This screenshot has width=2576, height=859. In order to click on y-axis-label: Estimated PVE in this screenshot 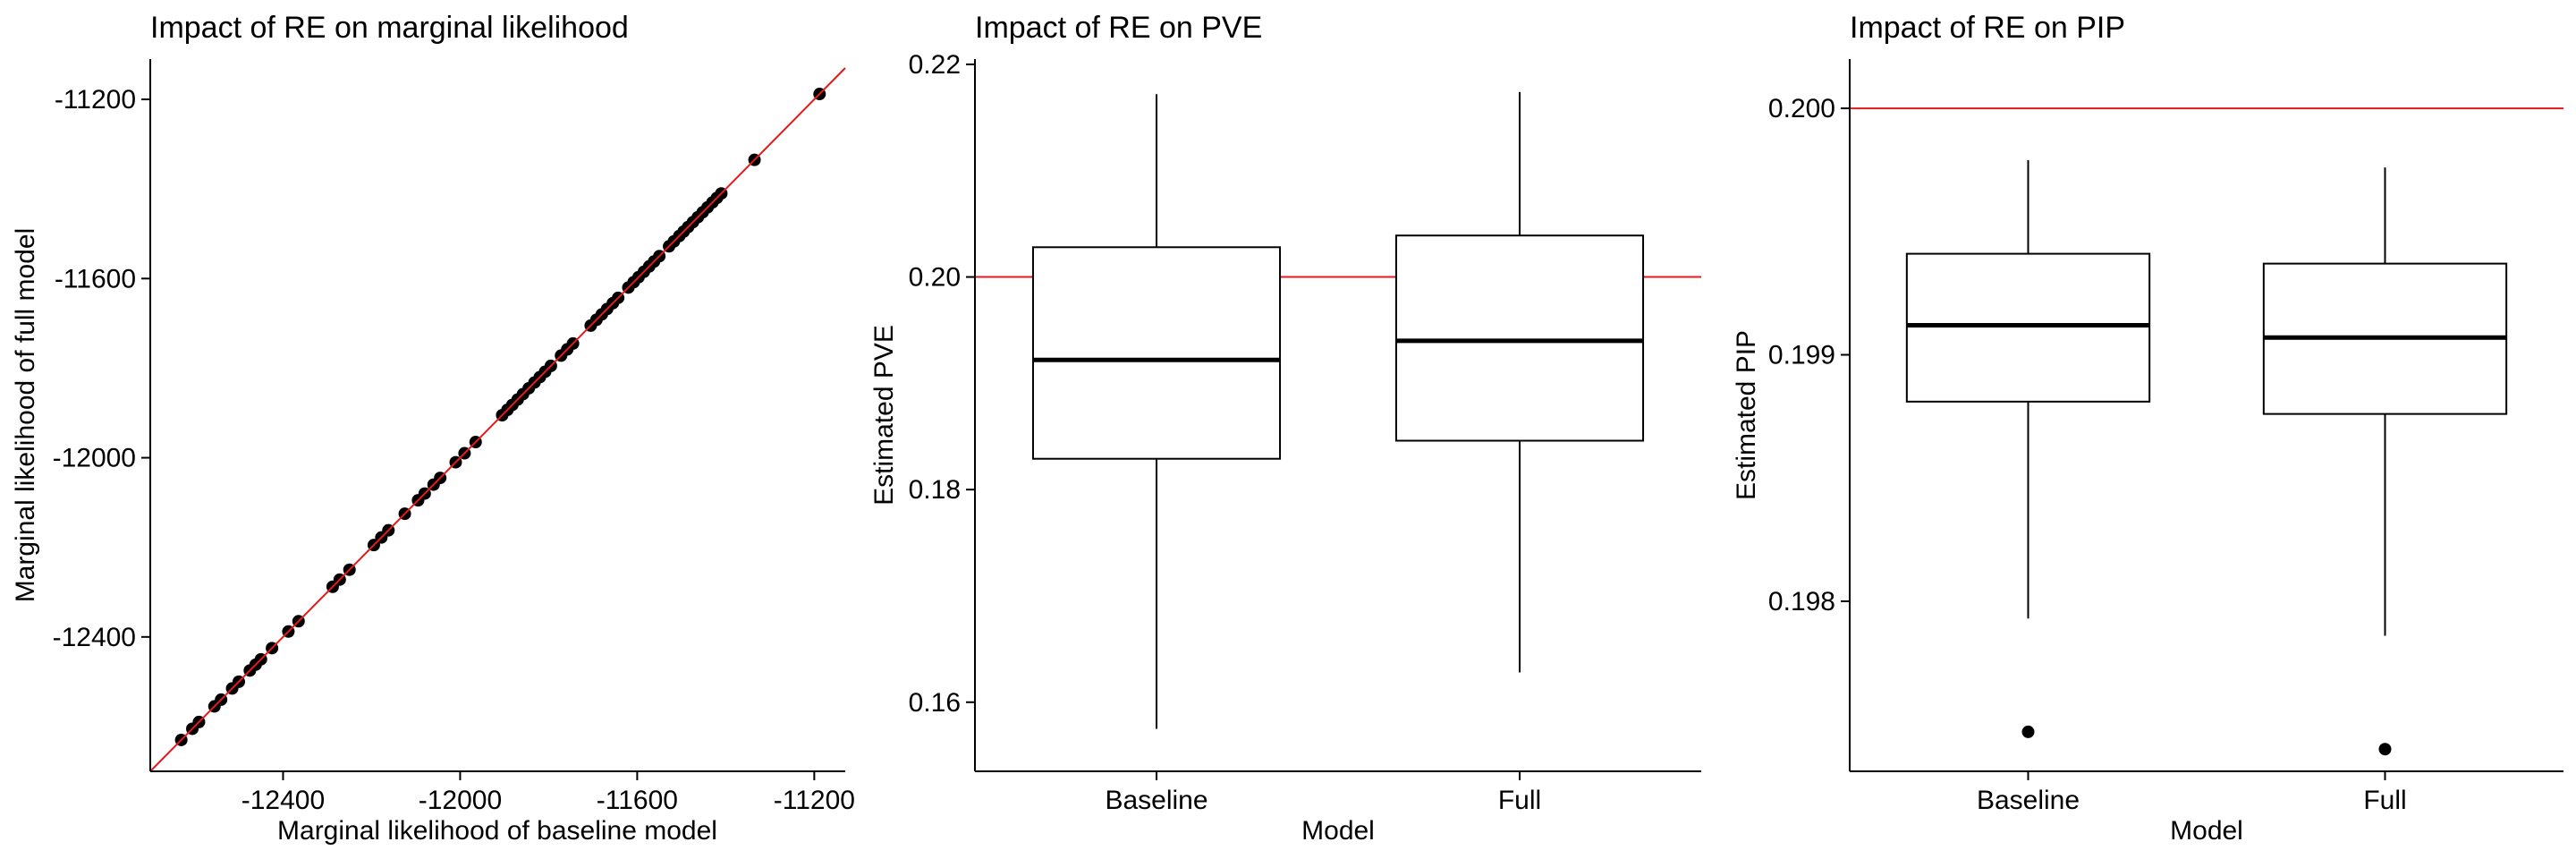, I will do `click(884, 415)`.